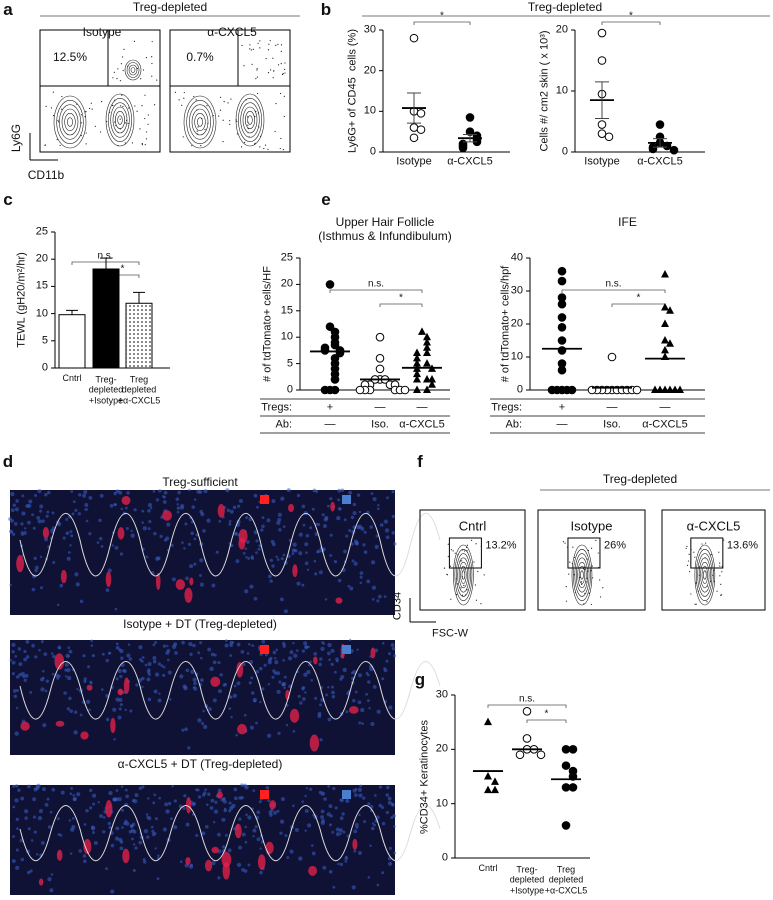 The image size is (773, 900). What do you see at coordinates (488, 867) in the screenshot?
I see `x-tick-label: Cntrl` at bounding box center [488, 867].